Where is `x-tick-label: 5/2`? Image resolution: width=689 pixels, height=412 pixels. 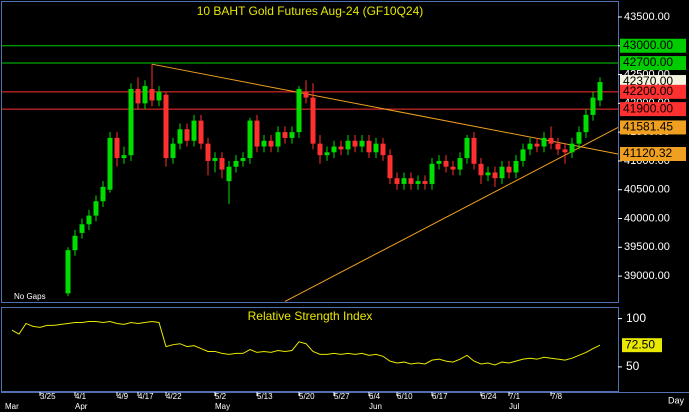 x-tick-label: 5/2 is located at coordinates (221, 396).